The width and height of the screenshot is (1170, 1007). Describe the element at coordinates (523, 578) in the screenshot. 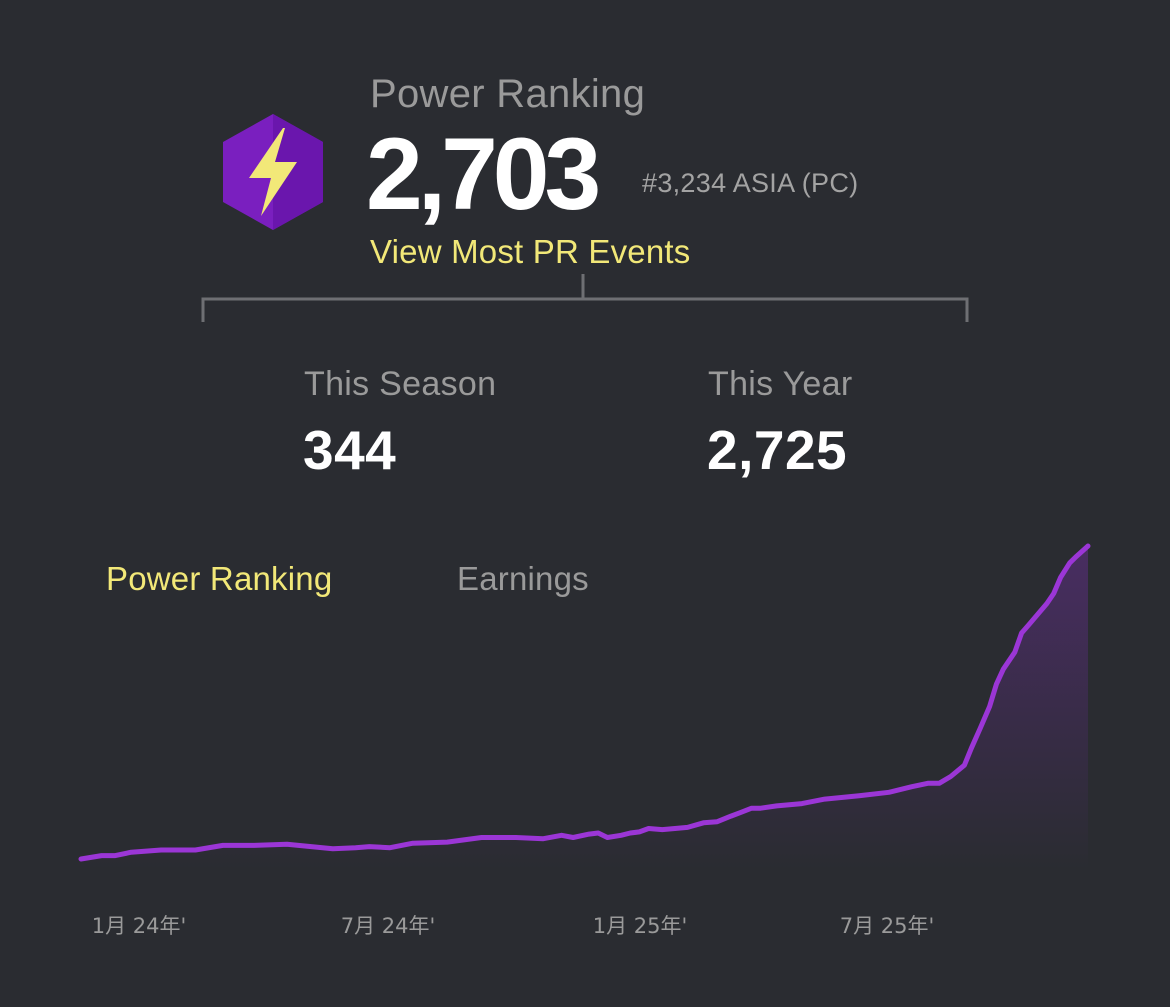

I see `tab-earnings: Earnings` at that location.